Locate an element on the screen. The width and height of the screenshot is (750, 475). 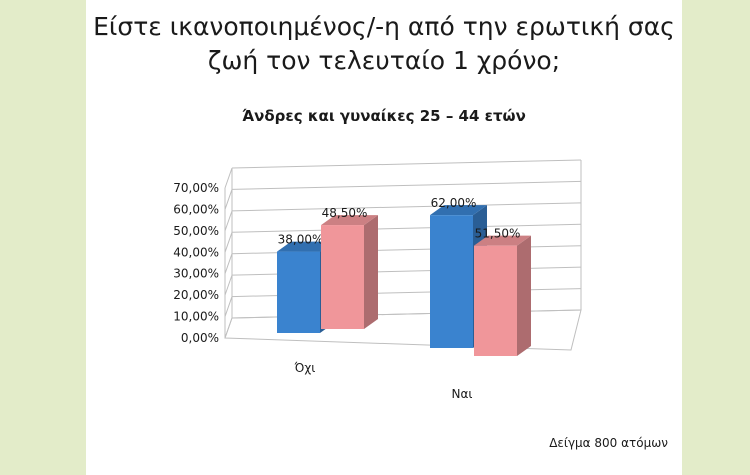
x-tick-label: Ναι is located at coordinates (462, 394).